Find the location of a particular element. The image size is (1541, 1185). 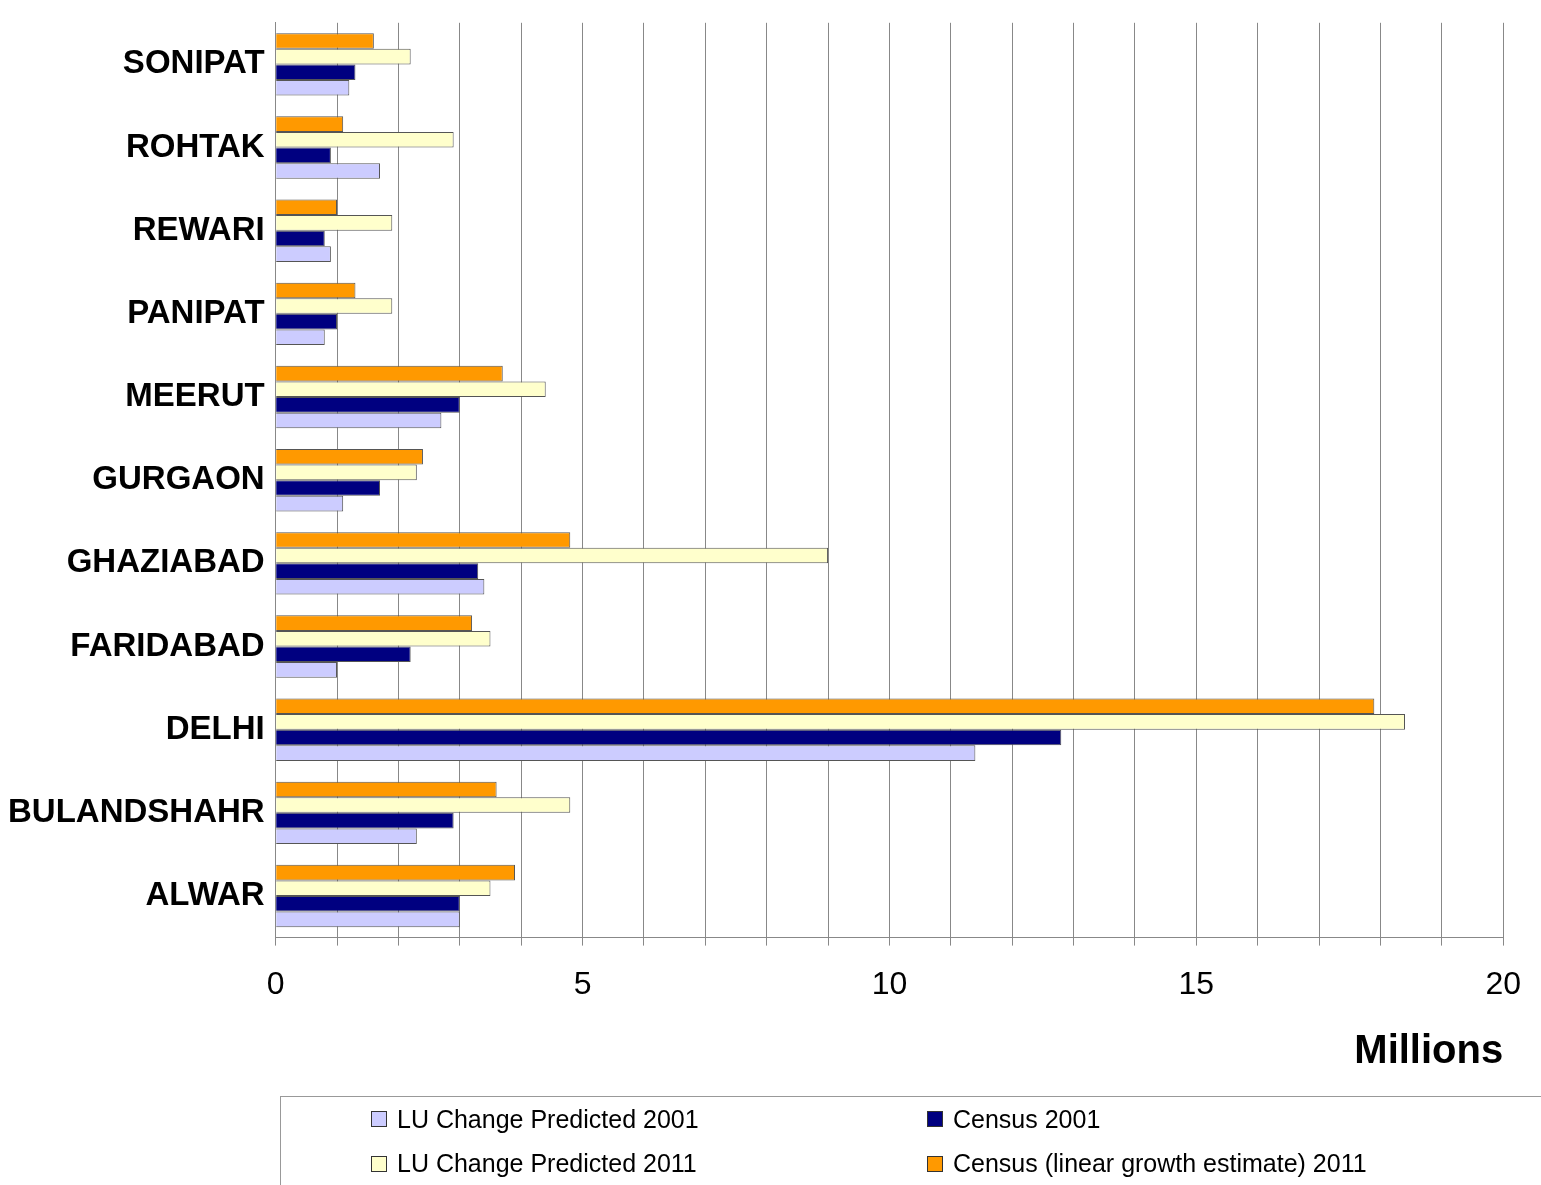

y-tick-label: SONIPAT is located at coordinates (193, 62).